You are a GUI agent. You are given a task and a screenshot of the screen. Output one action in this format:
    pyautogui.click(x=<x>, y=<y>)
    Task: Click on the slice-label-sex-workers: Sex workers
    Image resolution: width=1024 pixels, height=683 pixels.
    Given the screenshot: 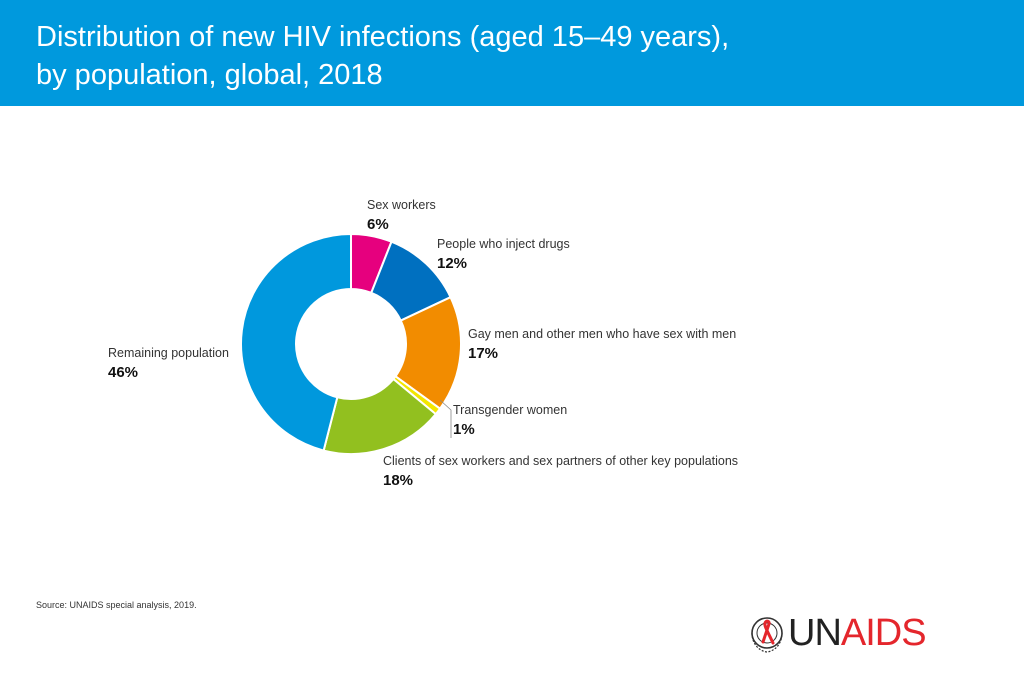 What is the action you would take?
    pyautogui.click(x=401, y=205)
    